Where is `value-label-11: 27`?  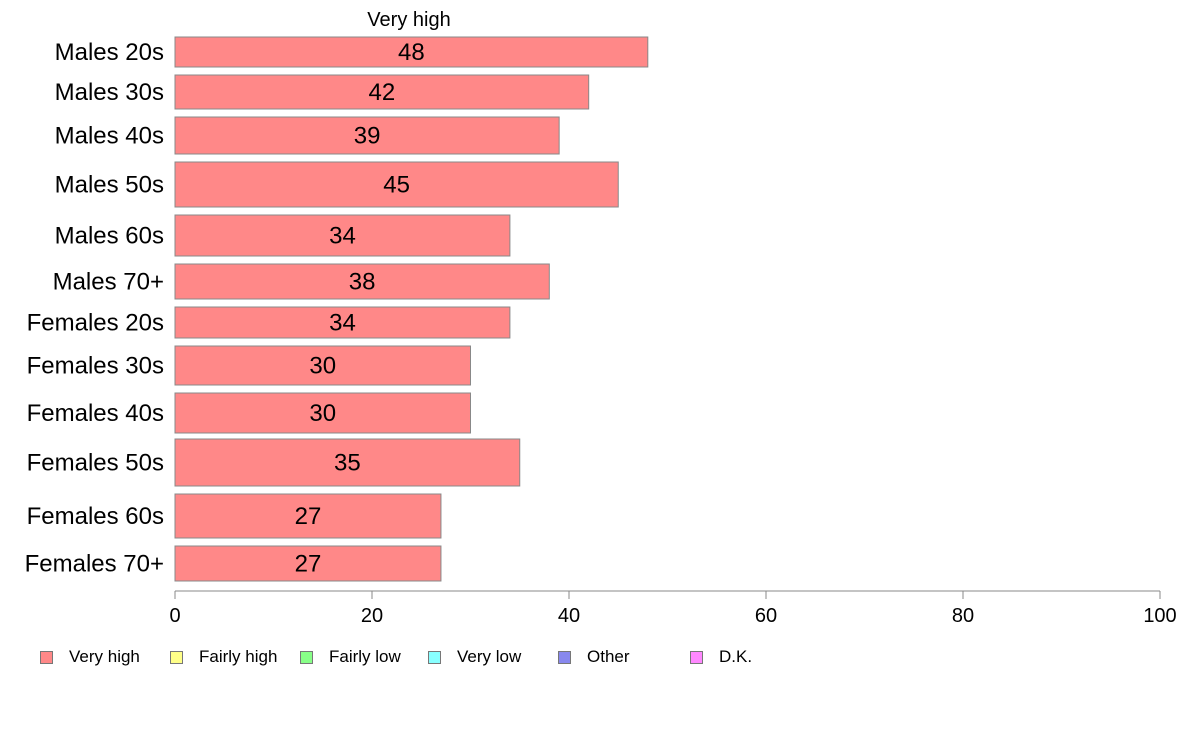 value-label-11: 27 is located at coordinates (308, 564).